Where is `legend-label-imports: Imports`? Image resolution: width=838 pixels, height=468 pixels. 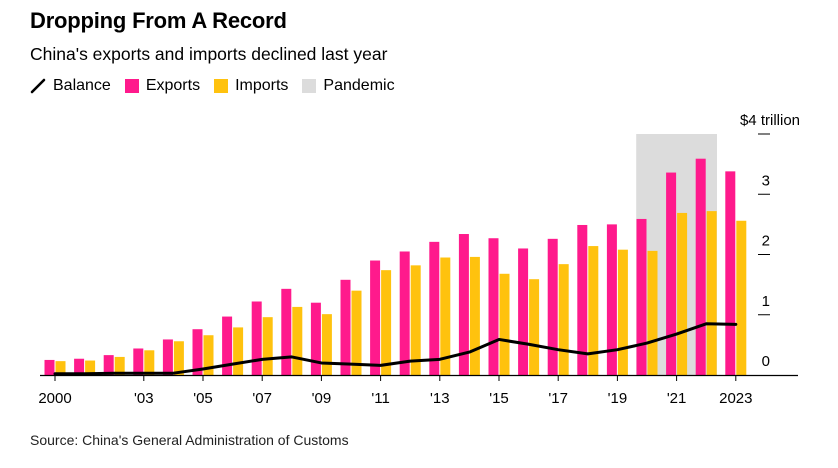
legend-label-imports: Imports is located at coordinates (262, 85).